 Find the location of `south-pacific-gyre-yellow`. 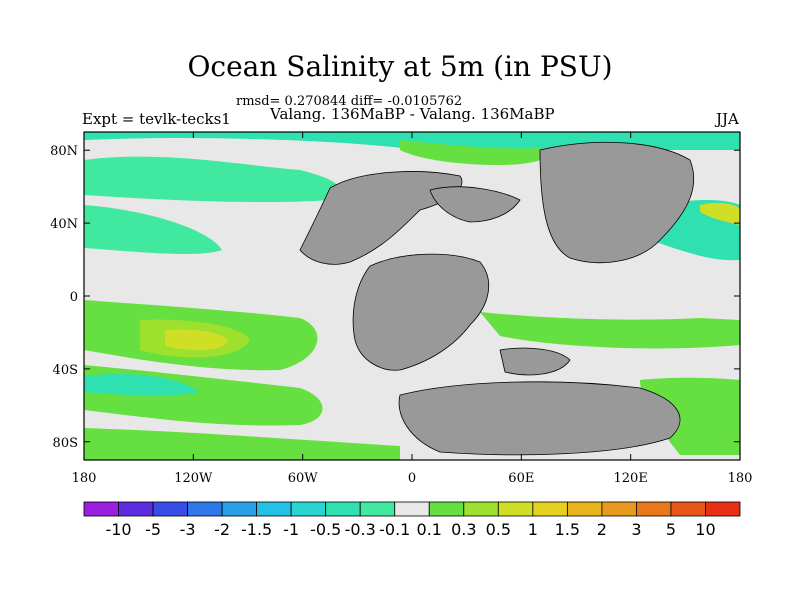

south-pacific-gyre-yellow is located at coordinates (196, 340).